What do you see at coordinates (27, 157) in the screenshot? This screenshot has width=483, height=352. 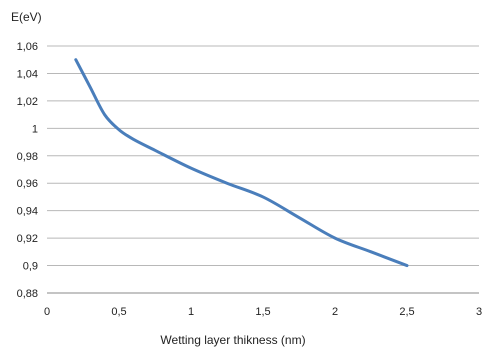 I see `y-tick-label: 0,98` at bounding box center [27, 157].